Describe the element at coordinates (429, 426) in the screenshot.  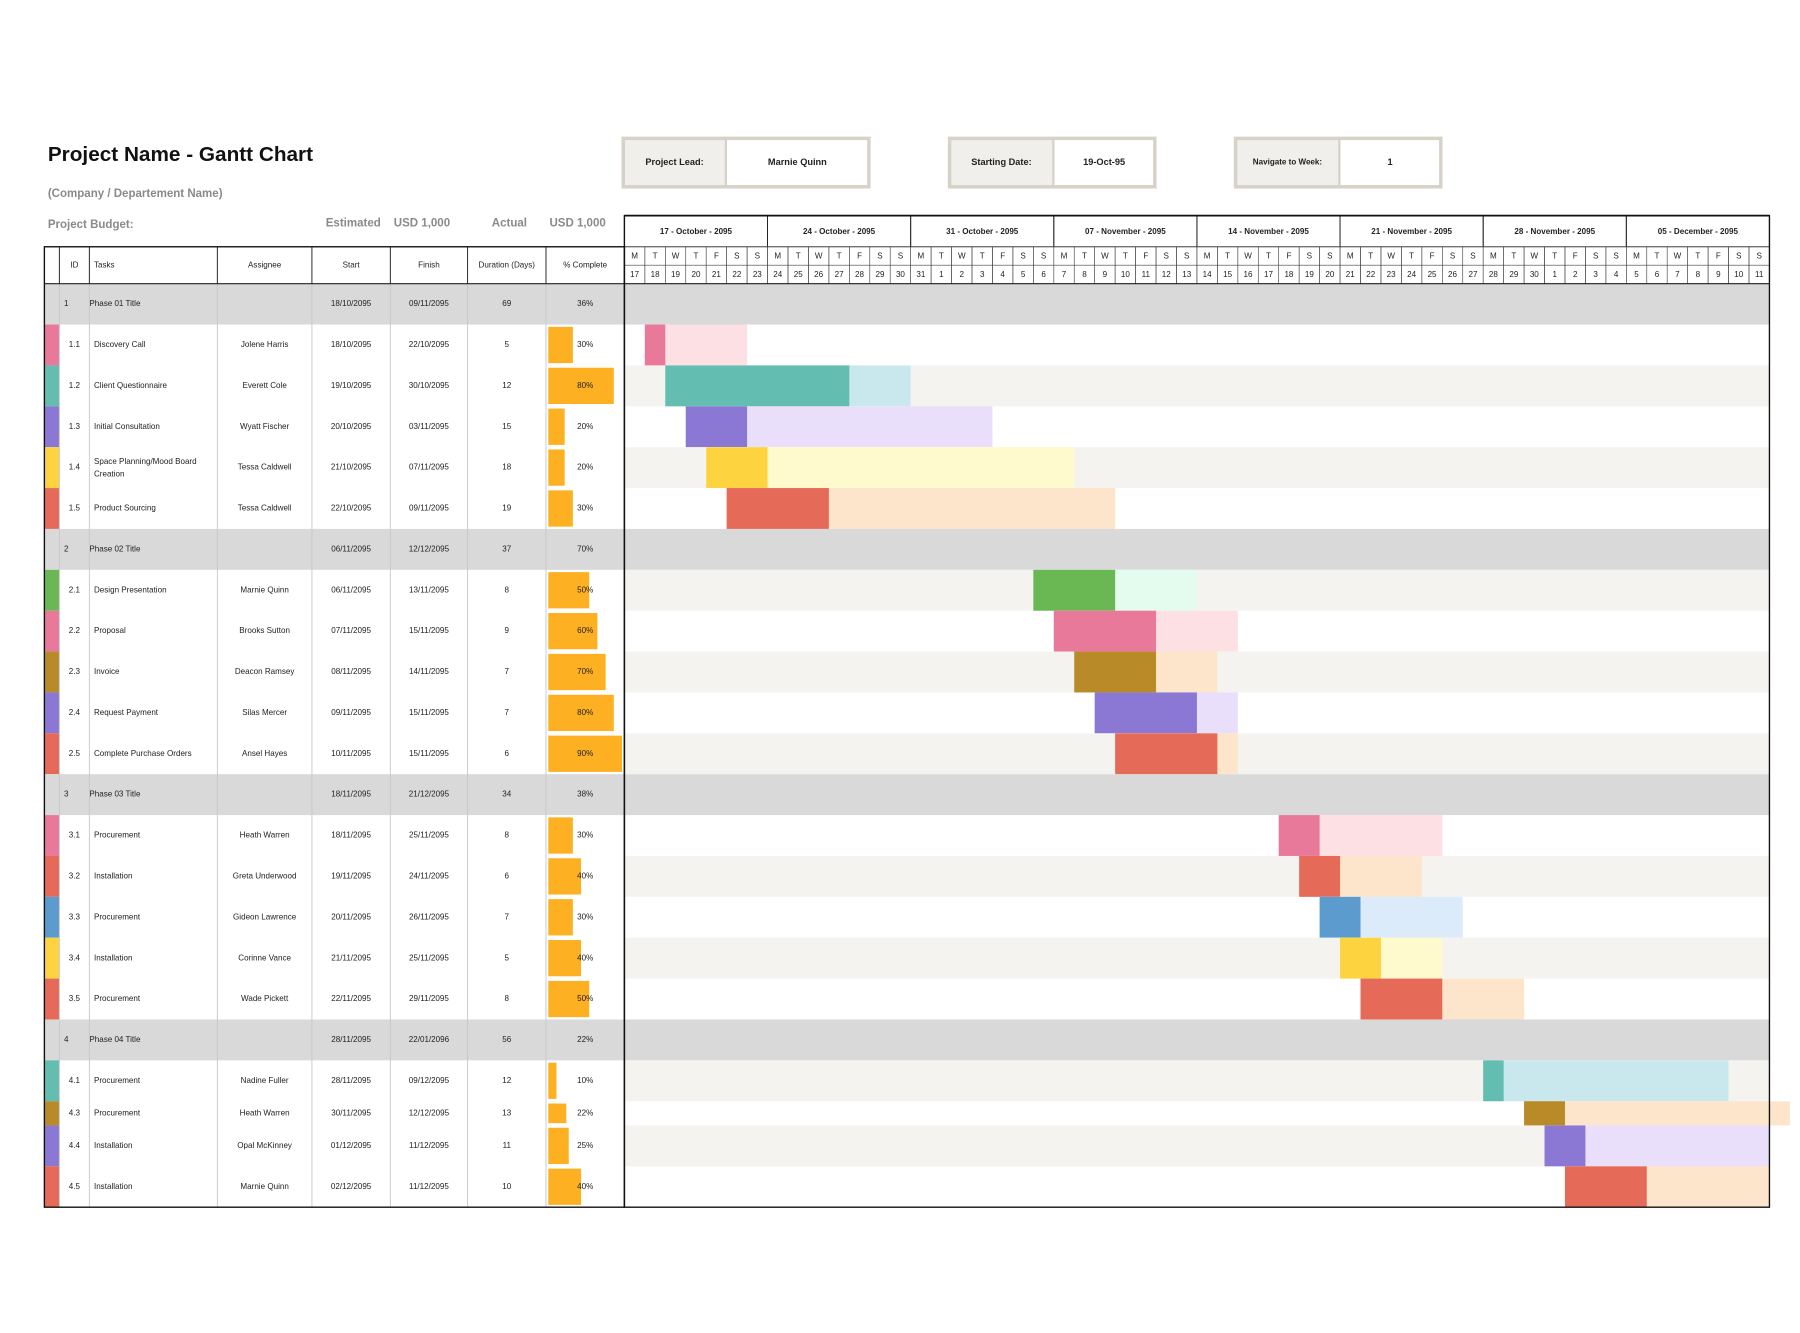
I see `finish-date: 03/11/2095` at that location.